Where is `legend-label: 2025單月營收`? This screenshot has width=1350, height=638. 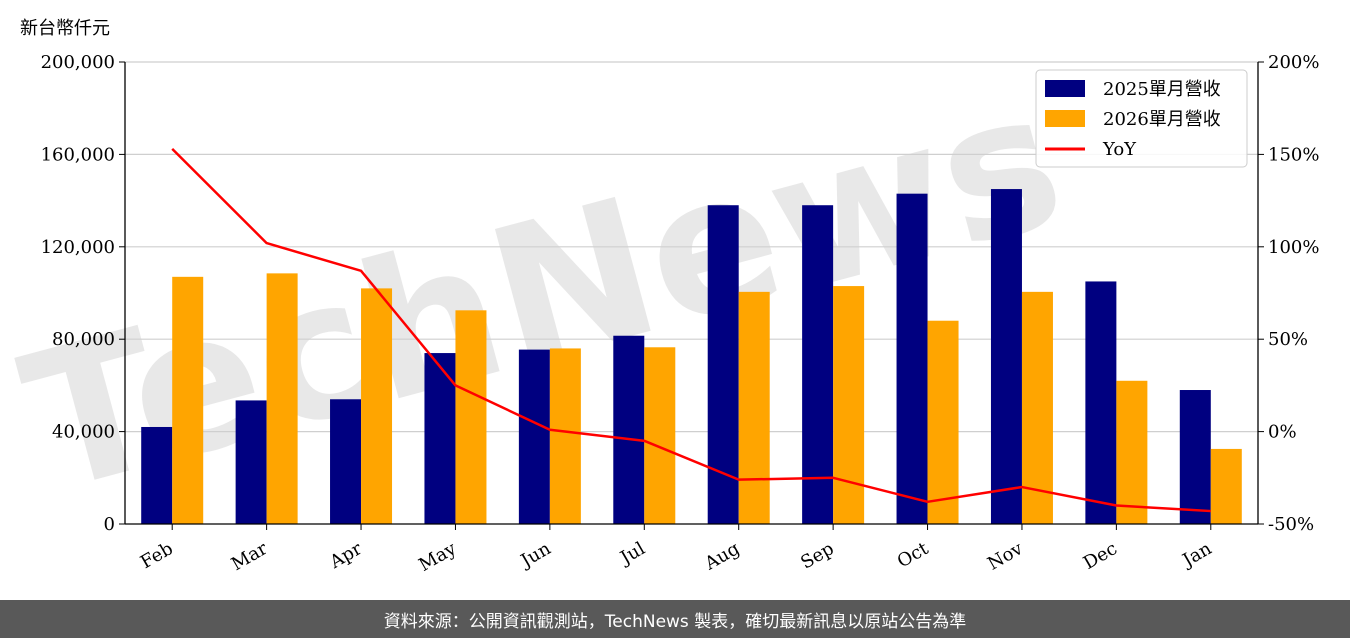 legend-label: 2025單月營收 is located at coordinates (1162, 89).